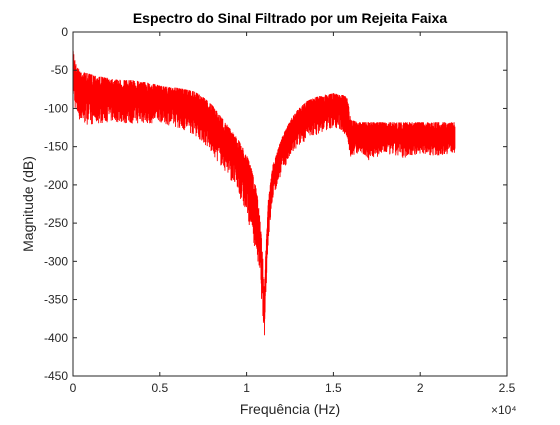 Image resolution: width=560 pixels, height=425 pixels. I want to click on x-tick-label: 1.5, so click(333, 388).